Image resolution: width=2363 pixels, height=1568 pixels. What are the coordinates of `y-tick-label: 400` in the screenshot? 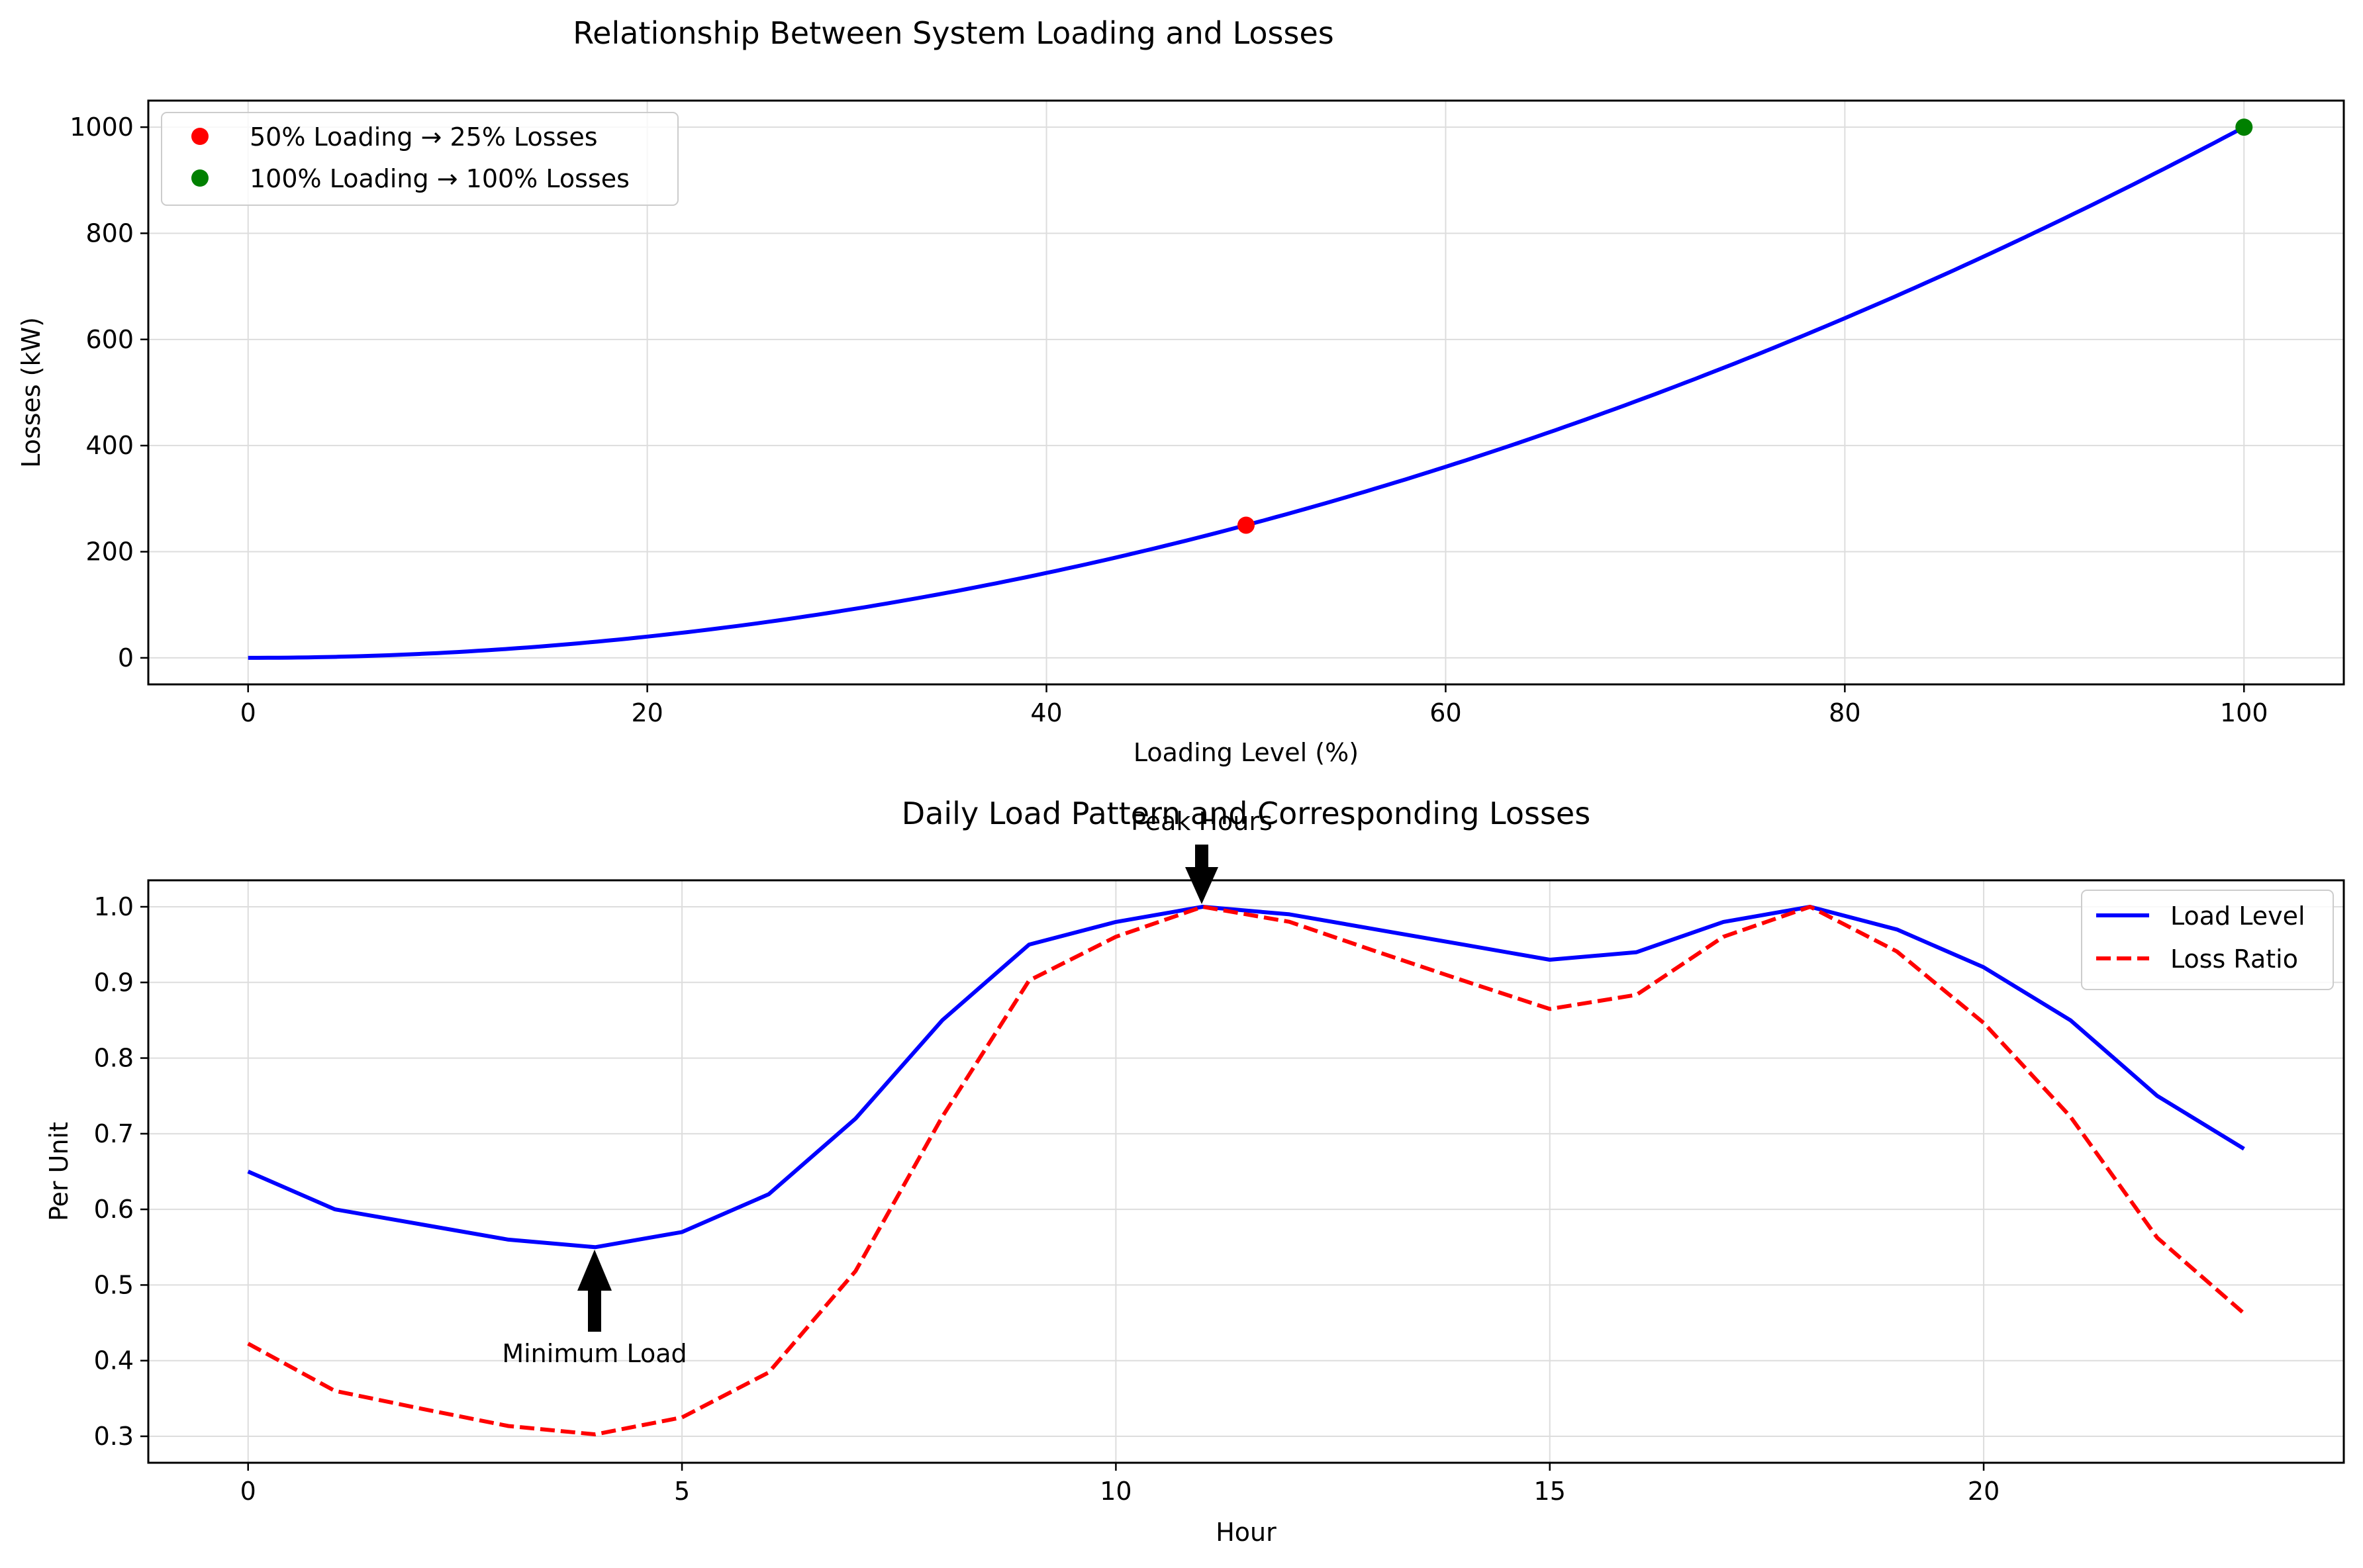 It's located at (109, 445).